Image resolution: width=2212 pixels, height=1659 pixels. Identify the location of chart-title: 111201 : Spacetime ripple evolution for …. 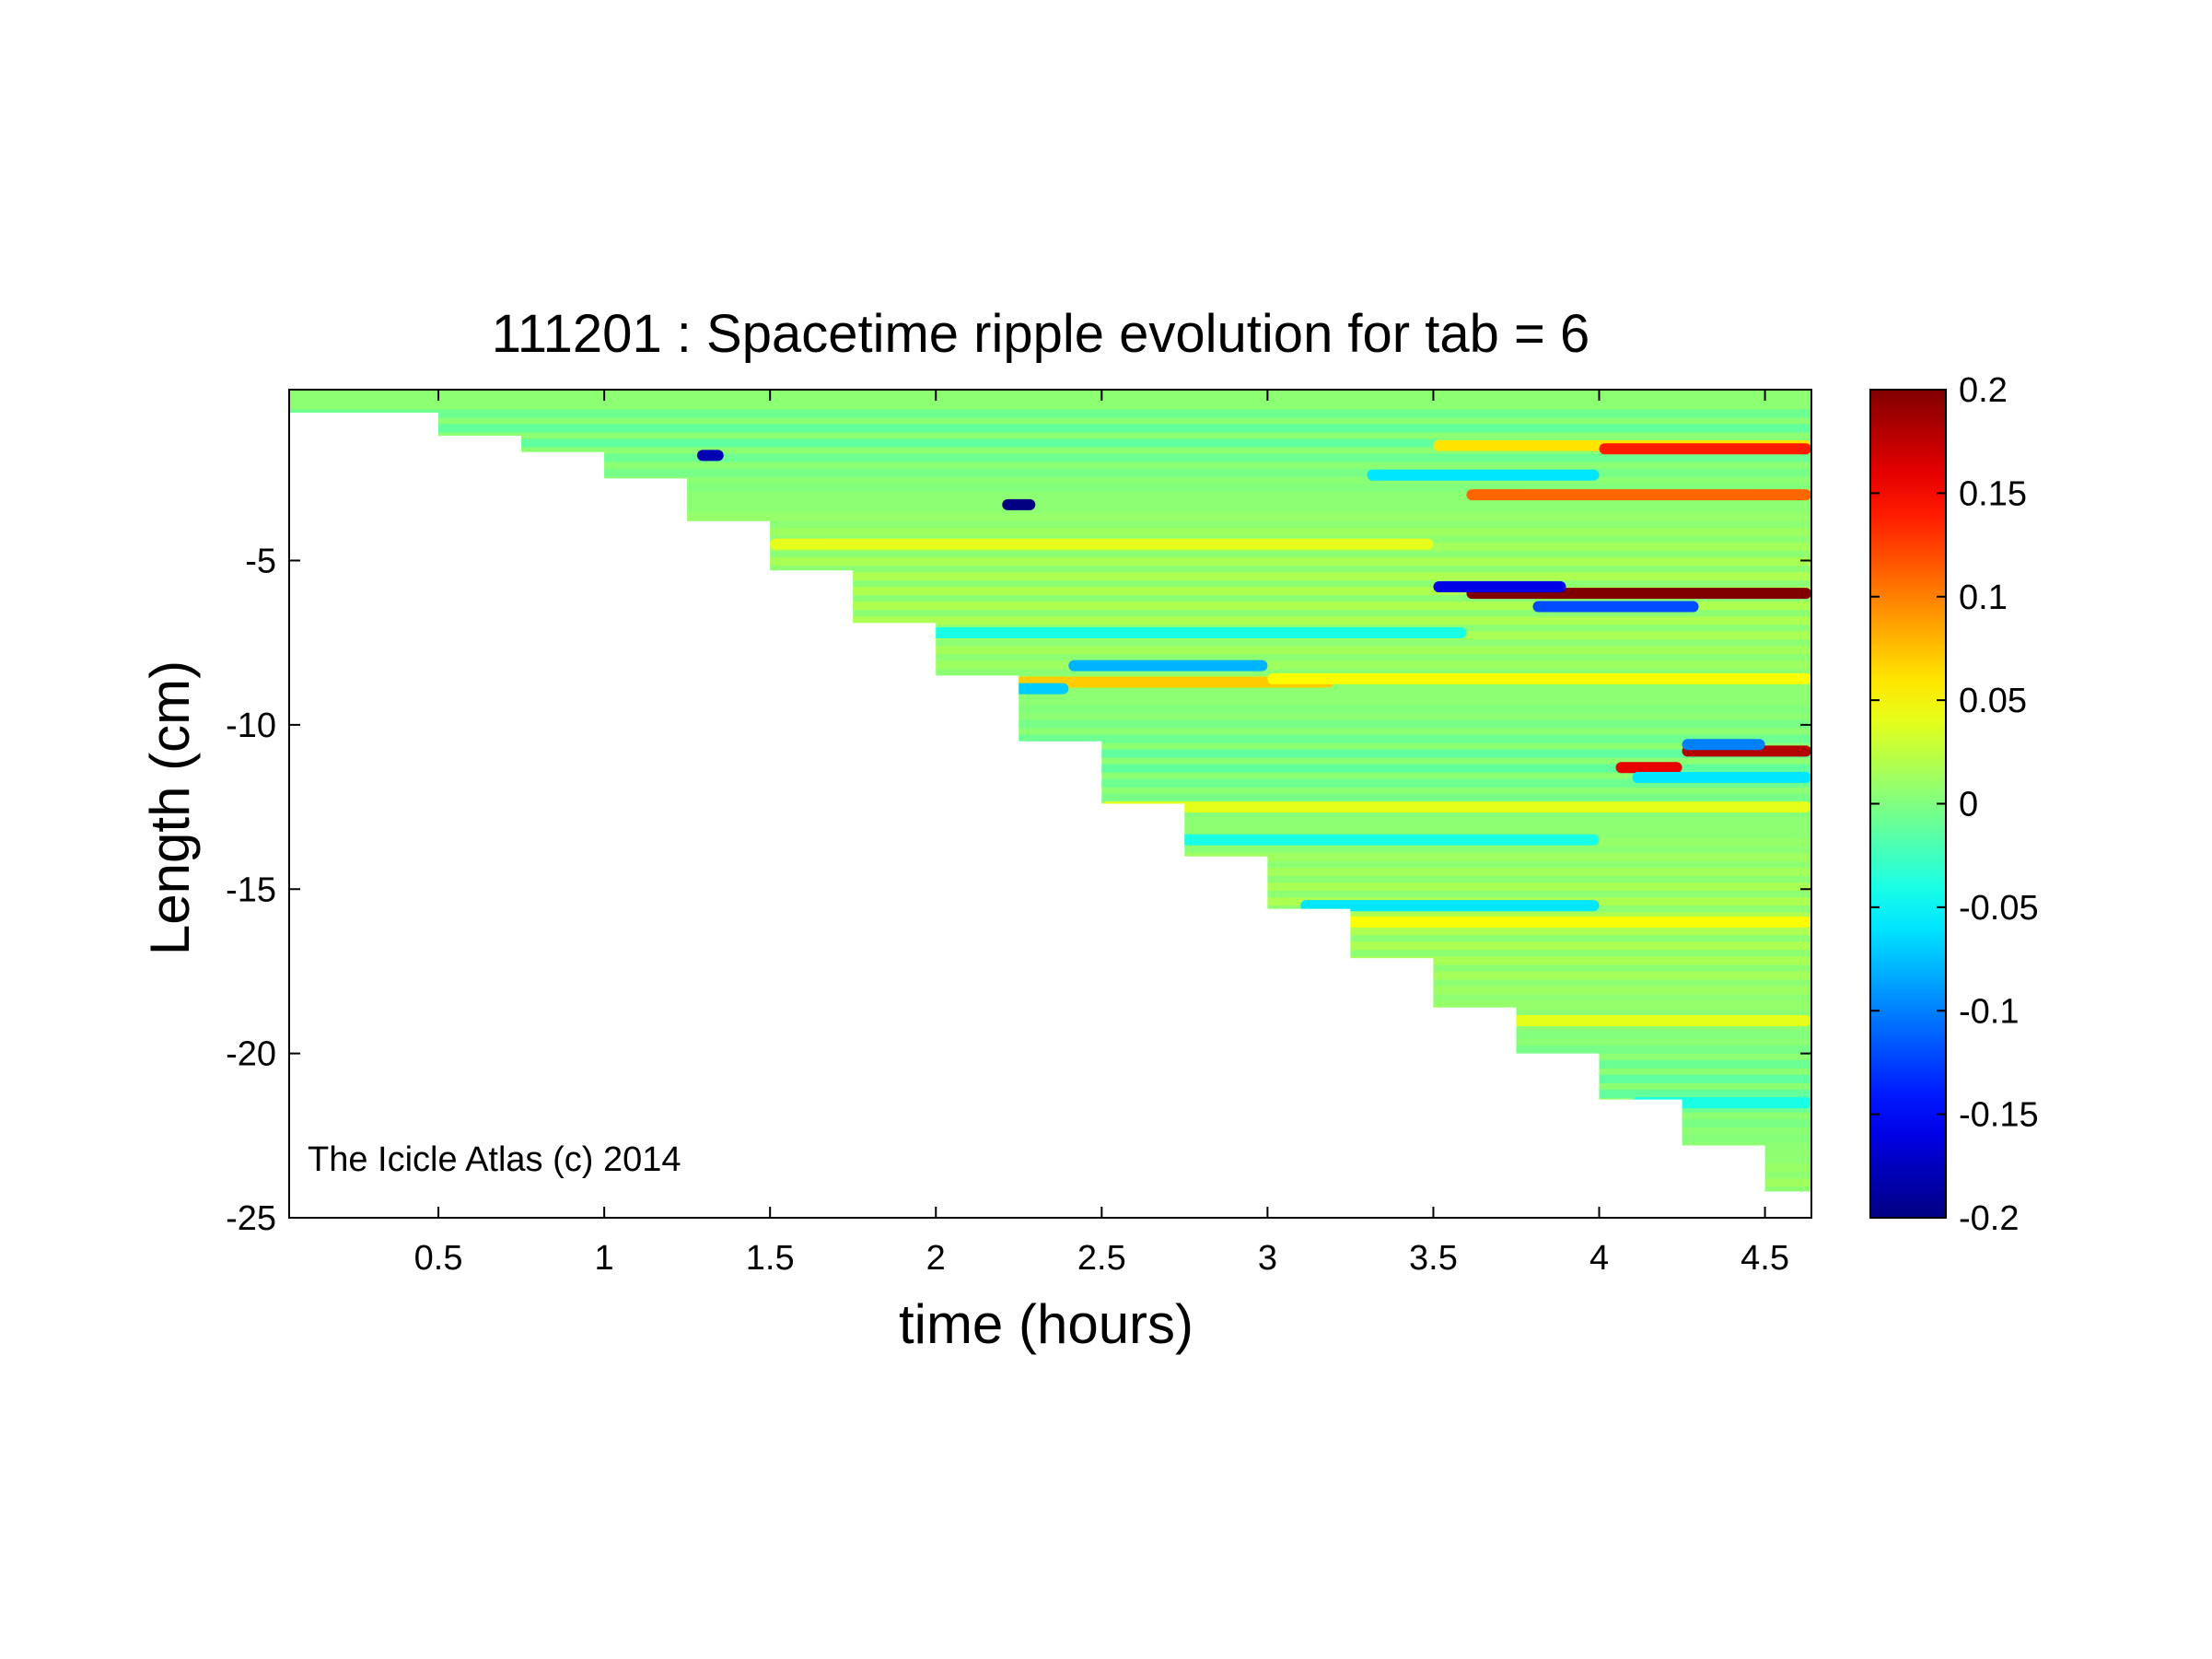
(1040, 334).